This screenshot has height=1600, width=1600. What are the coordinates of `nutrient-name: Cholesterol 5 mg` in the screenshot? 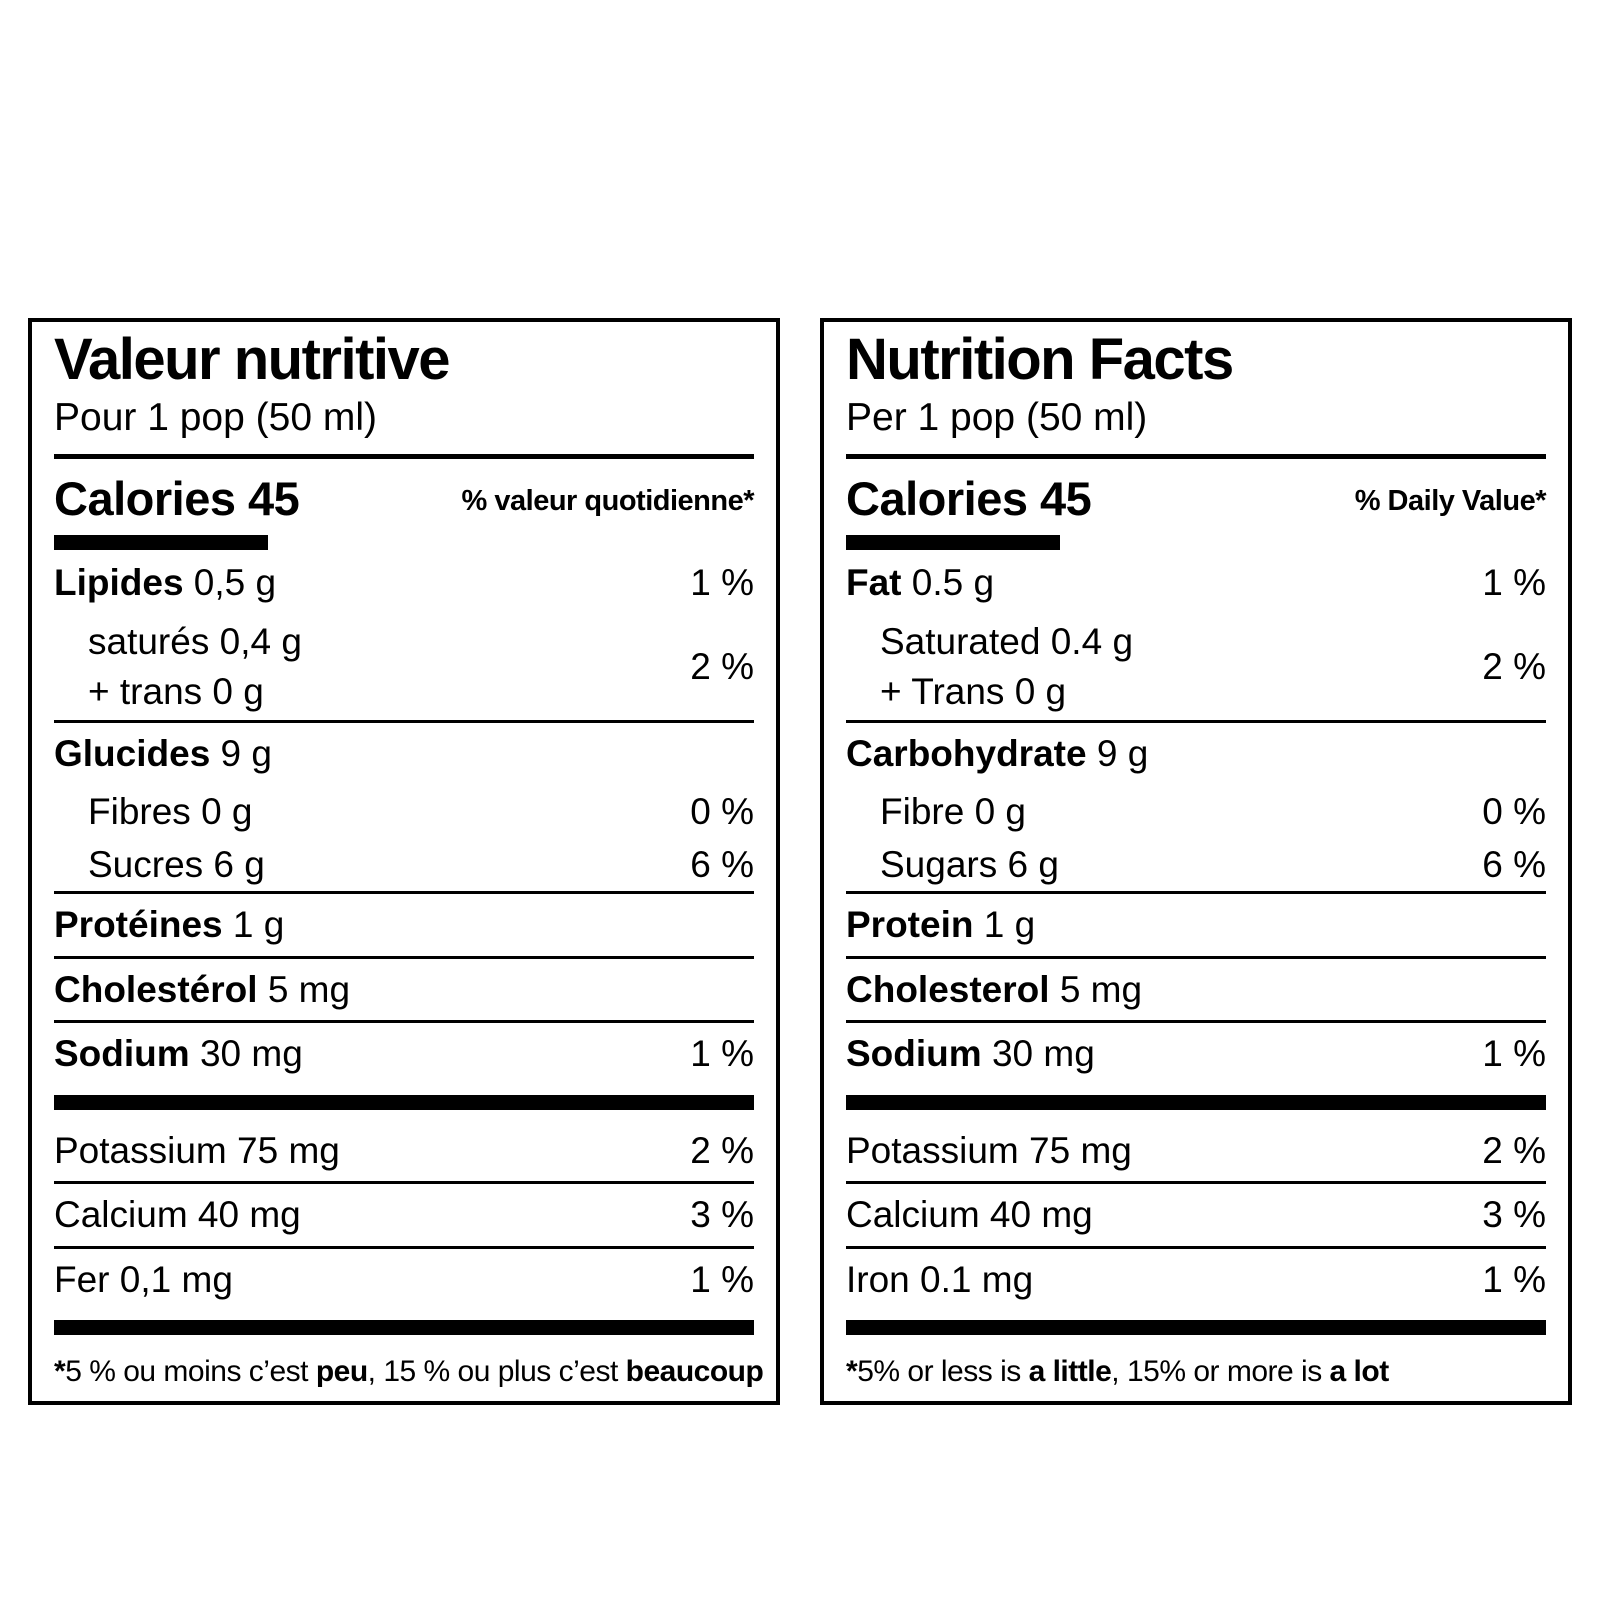 It's located at (994, 989).